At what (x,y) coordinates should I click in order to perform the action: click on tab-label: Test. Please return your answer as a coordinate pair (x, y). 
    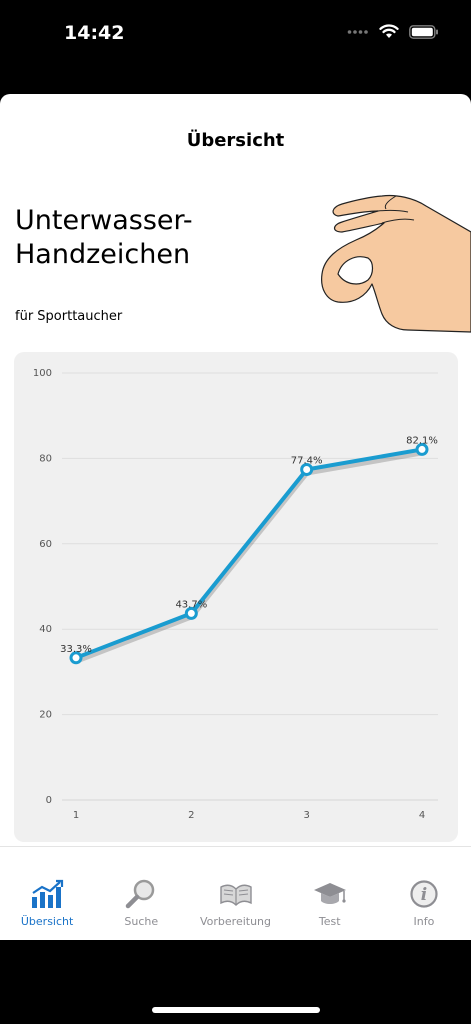
    Looking at the image, I should click on (329, 921).